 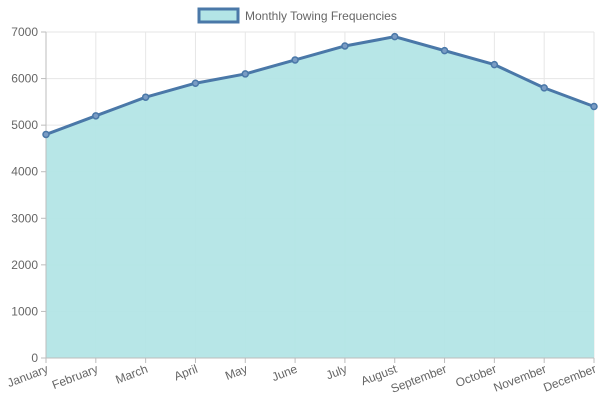 What do you see at coordinates (34, 358) in the screenshot?
I see `y-tick-label: 0` at bounding box center [34, 358].